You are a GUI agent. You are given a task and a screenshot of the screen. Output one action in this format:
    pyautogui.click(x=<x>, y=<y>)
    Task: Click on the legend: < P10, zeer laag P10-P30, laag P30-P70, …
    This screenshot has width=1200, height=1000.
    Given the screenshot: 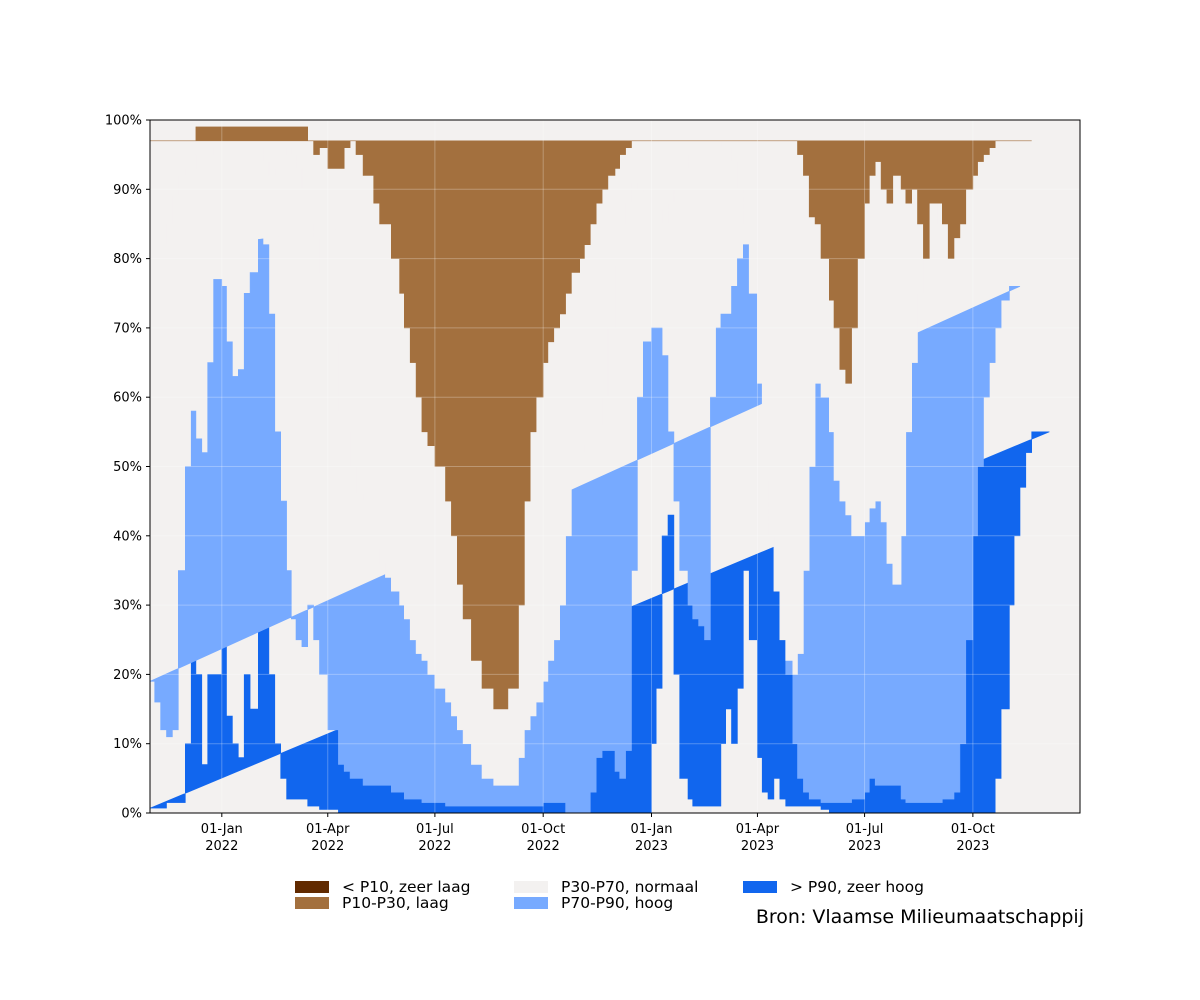 What is the action you would take?
    pyautogui.click(x=635, y=896)
    